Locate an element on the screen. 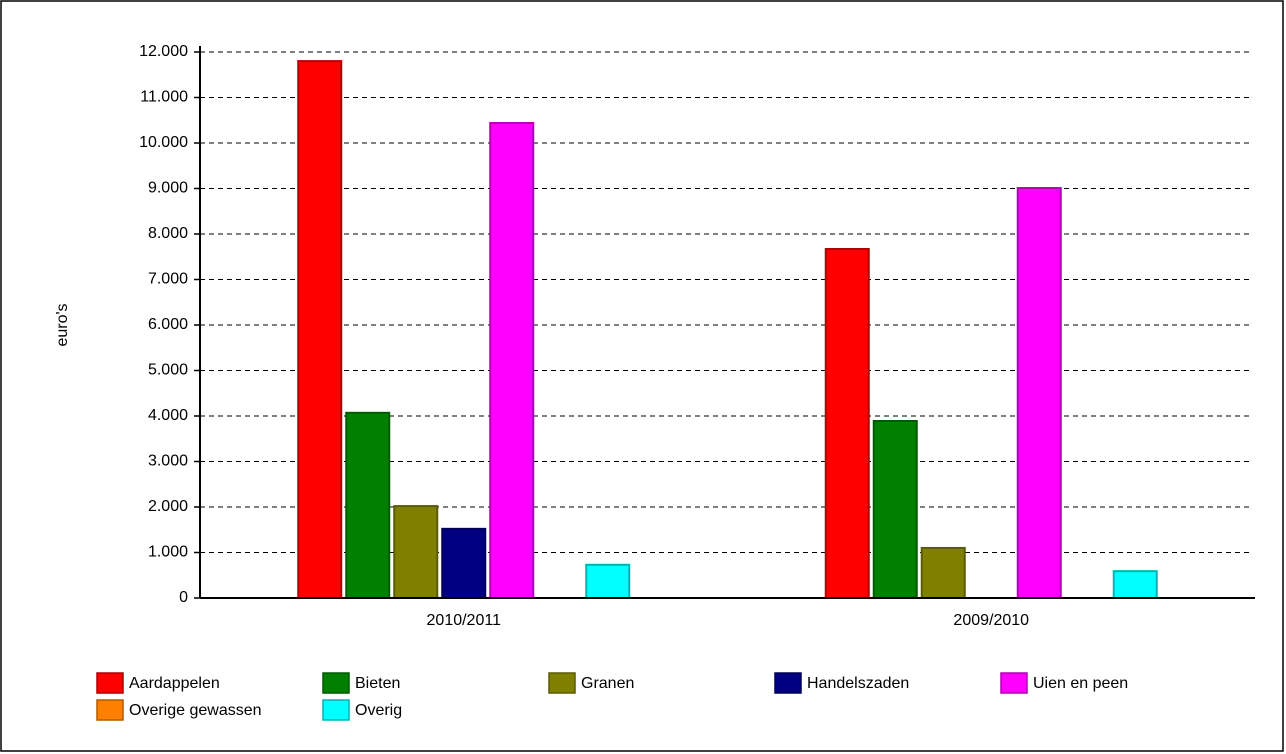 This screenshot has width=1286, height=754. legend-label: Overig is located at coordinates (378, 710).